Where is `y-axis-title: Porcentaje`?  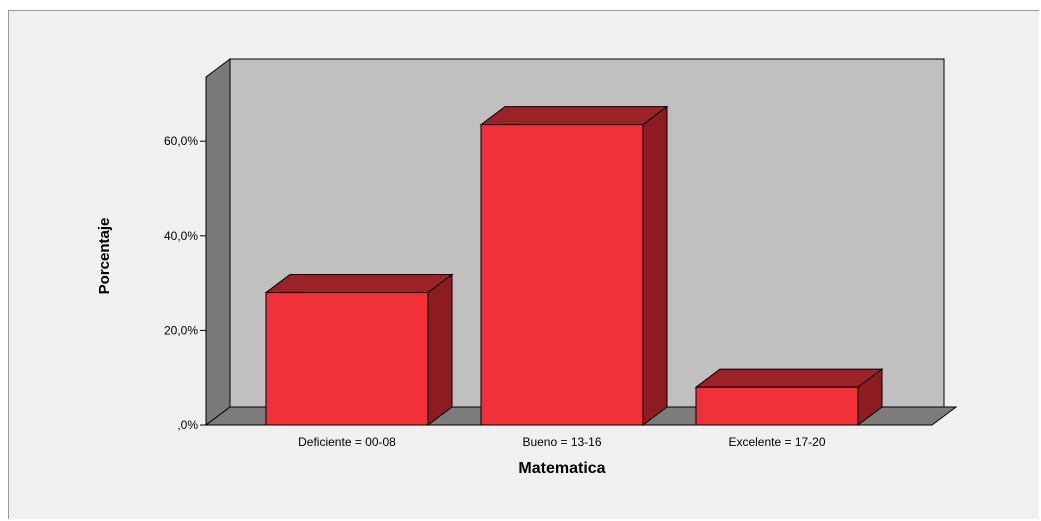
y-axis-title: Porcentaje is located at coordinates (104, 256).